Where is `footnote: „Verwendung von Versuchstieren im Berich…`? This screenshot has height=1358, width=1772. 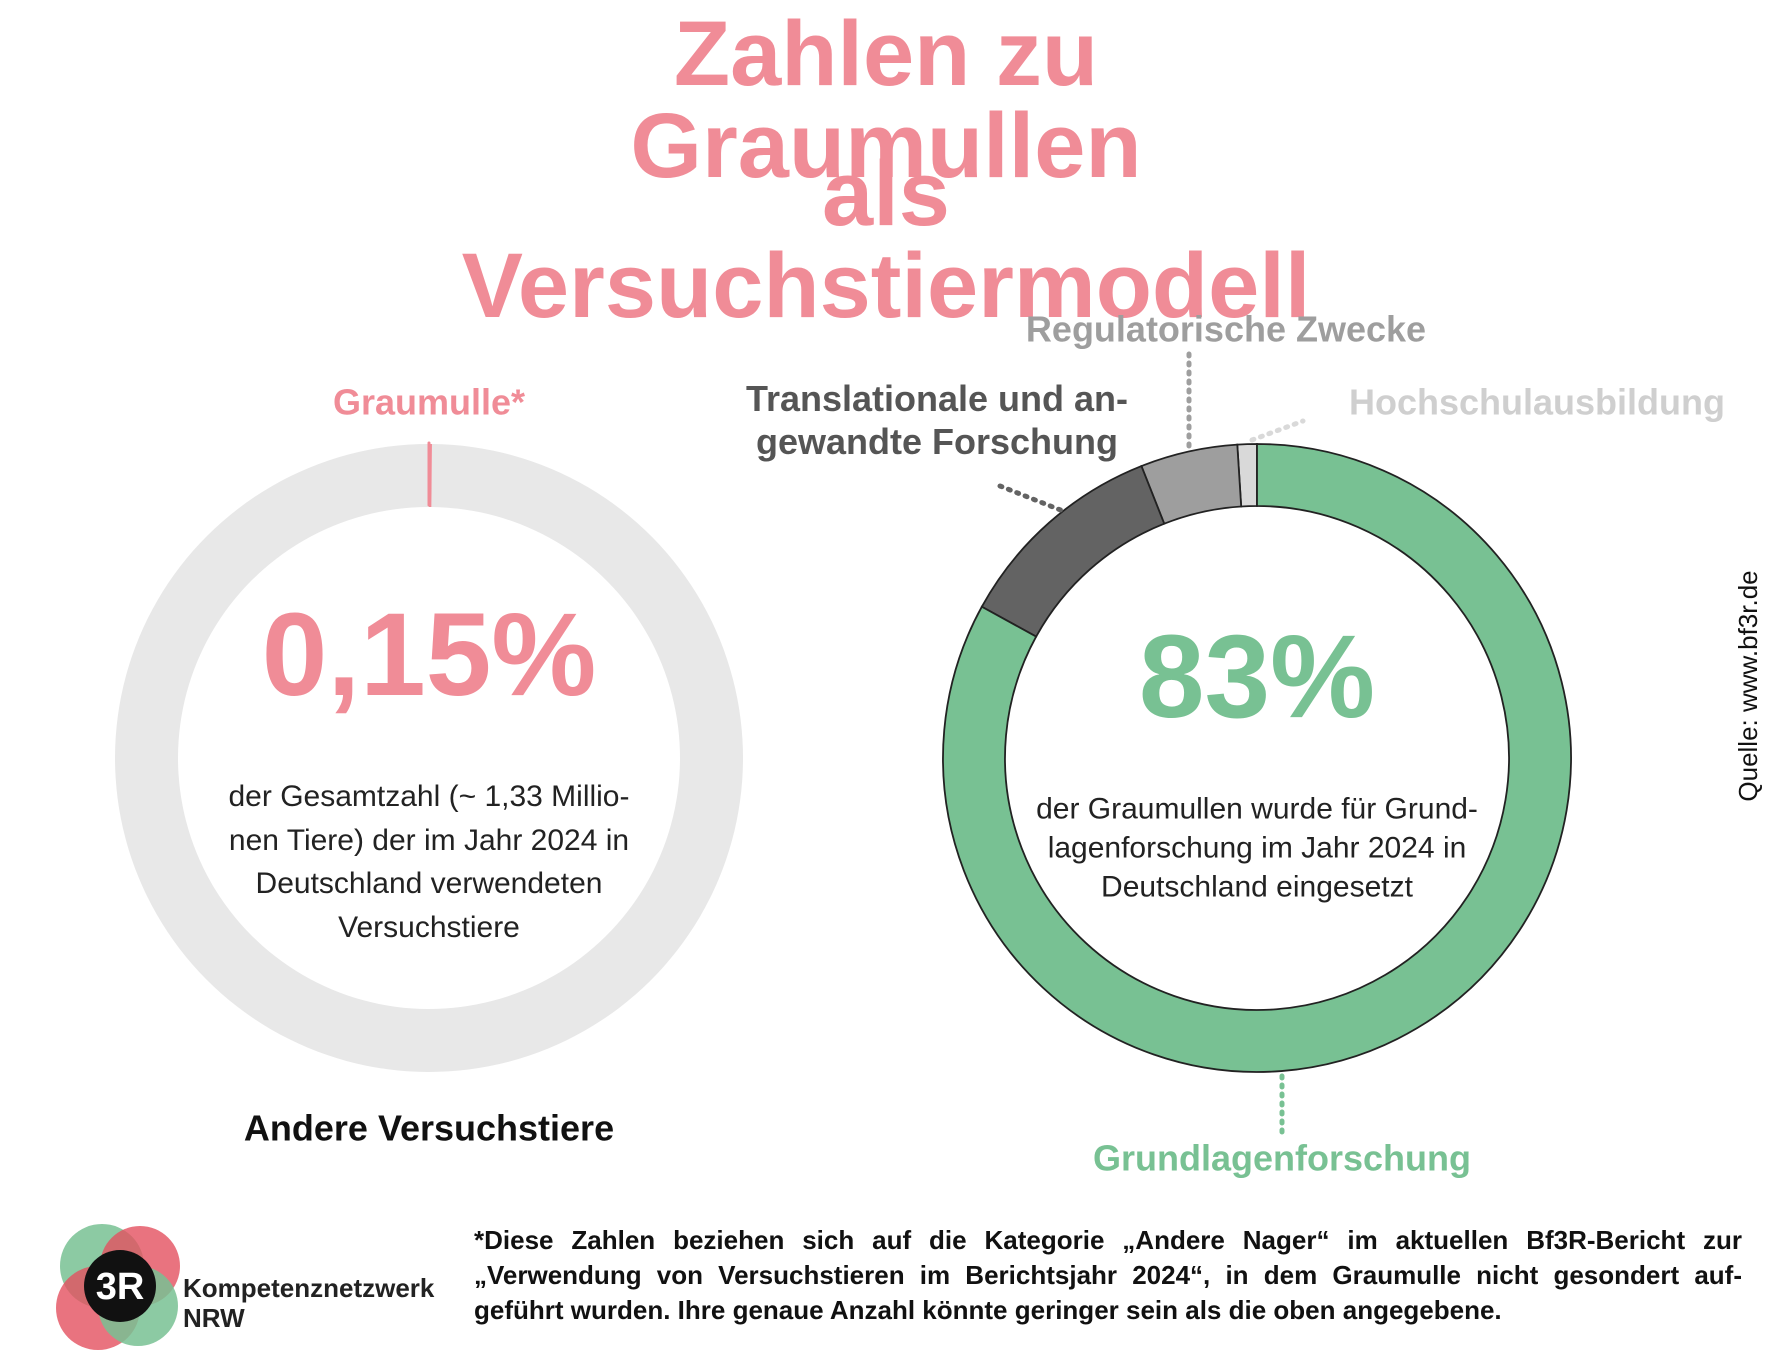
footnote: „Verwendung von Versuchstieren im Berich… is located at coordinates (1108, 1275).